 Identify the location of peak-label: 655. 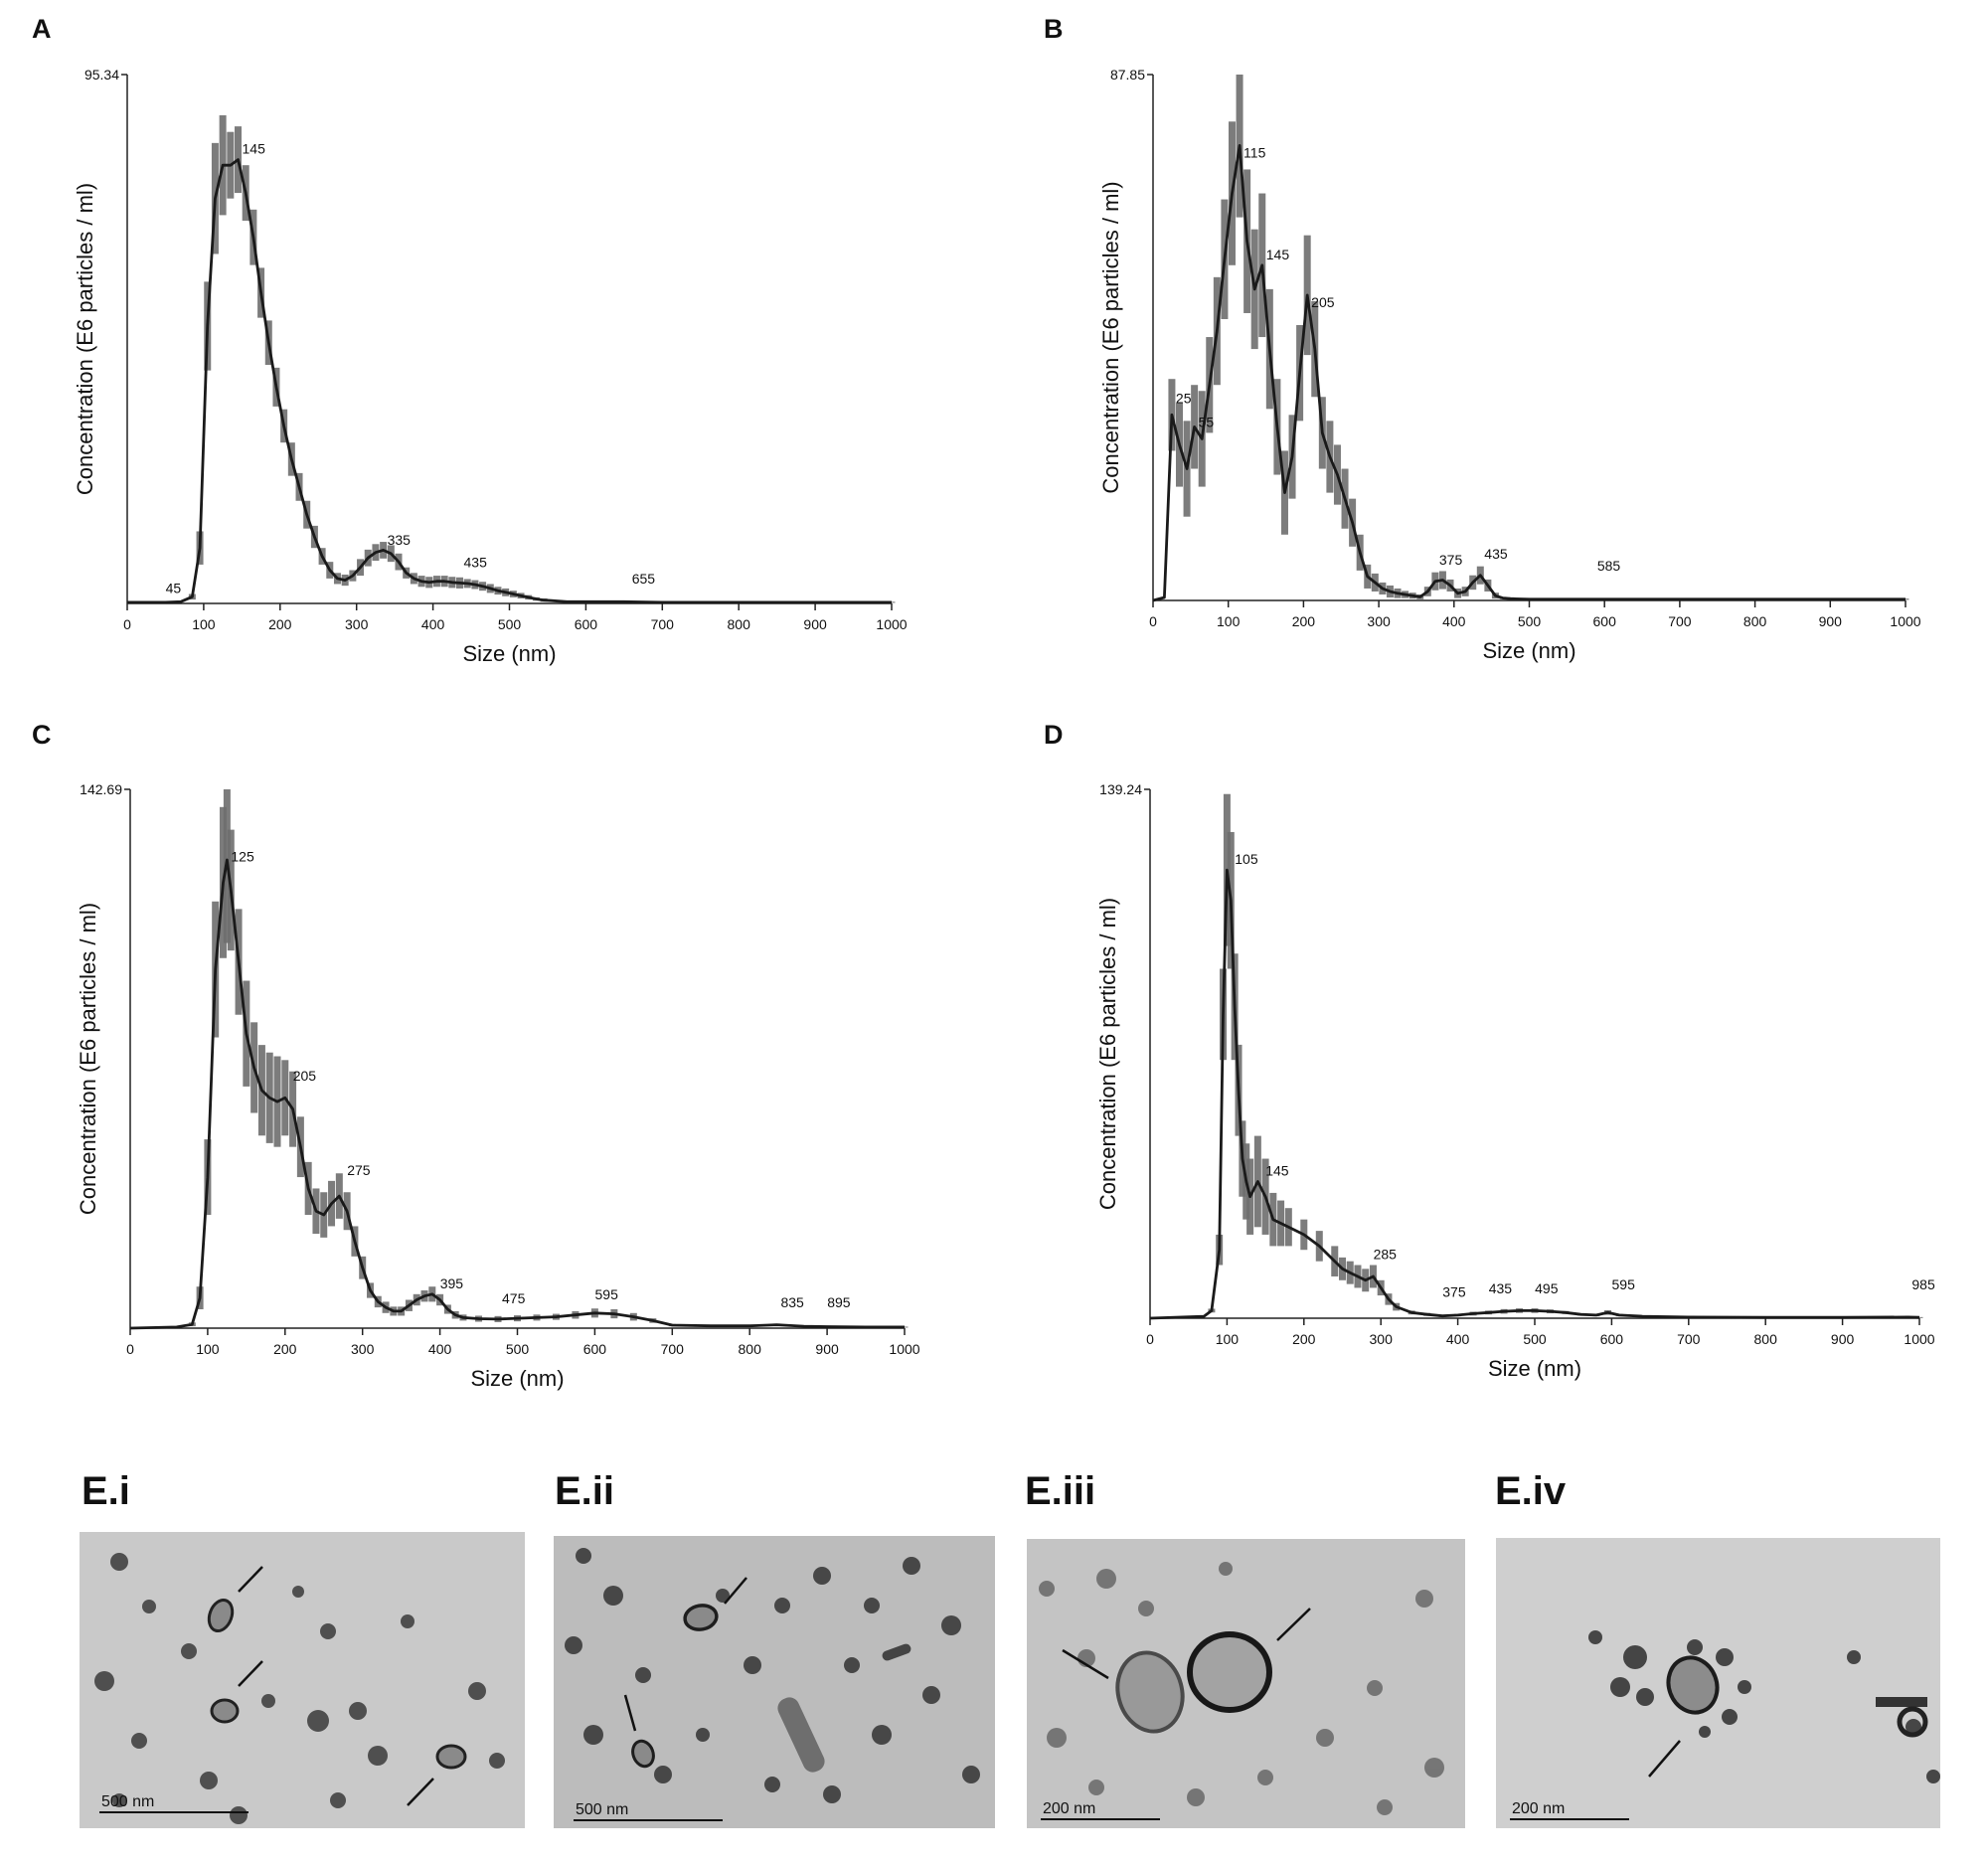
(644, 579).